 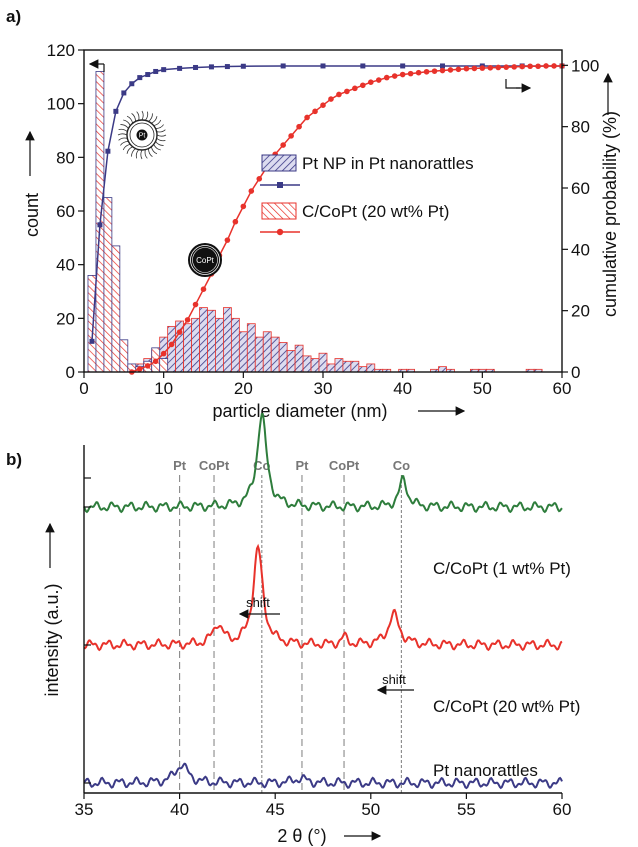 I want to click on panel-a-ytick-left-label: 100, so click(x=61, y=104).